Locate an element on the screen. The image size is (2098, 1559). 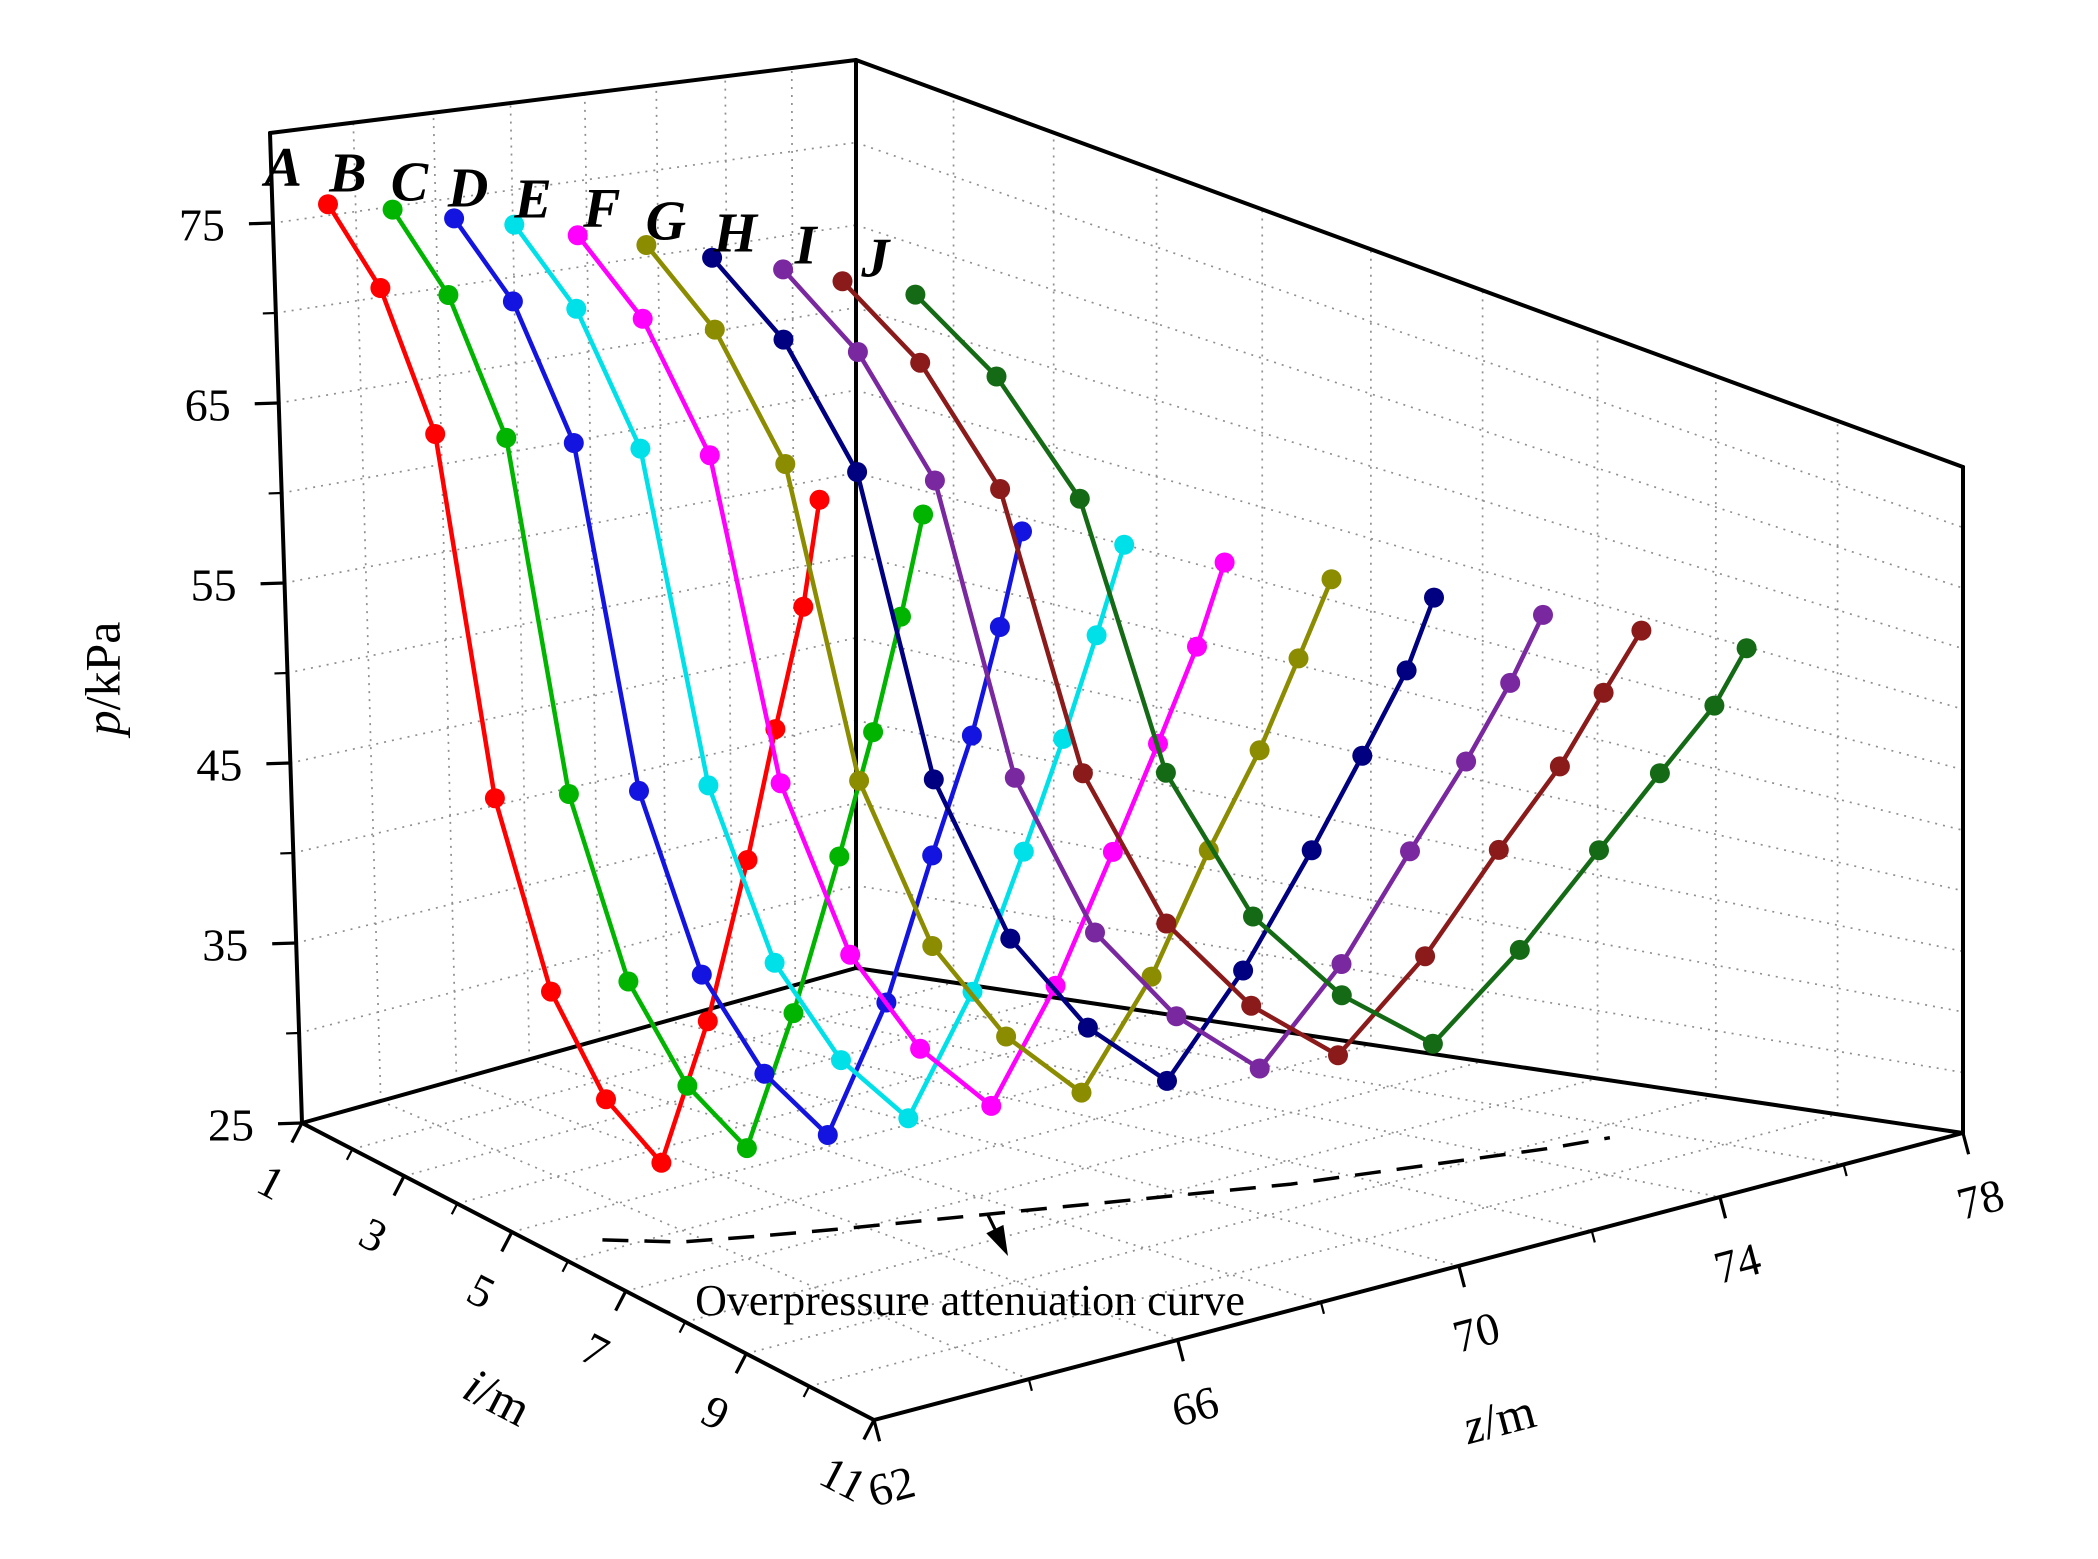
series-label-I: I is located at coordinates (806, 245).